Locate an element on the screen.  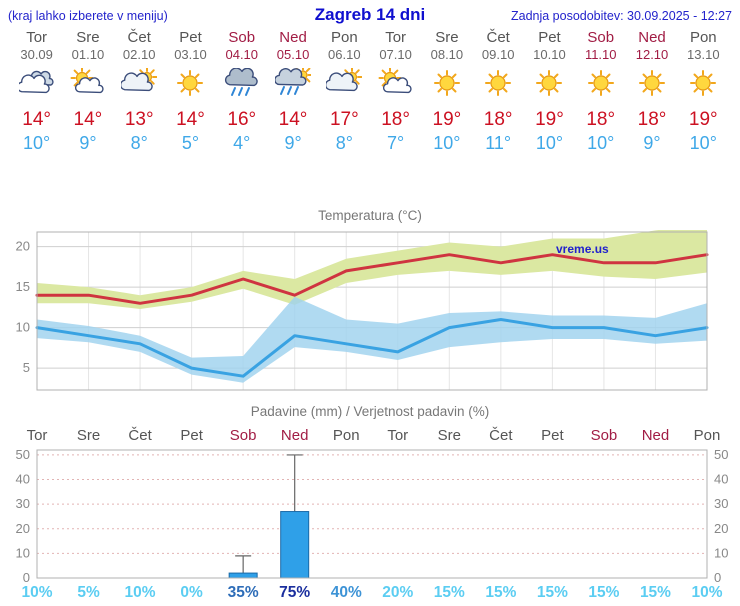
cloudy-icon is located at coordinates (36, 84).